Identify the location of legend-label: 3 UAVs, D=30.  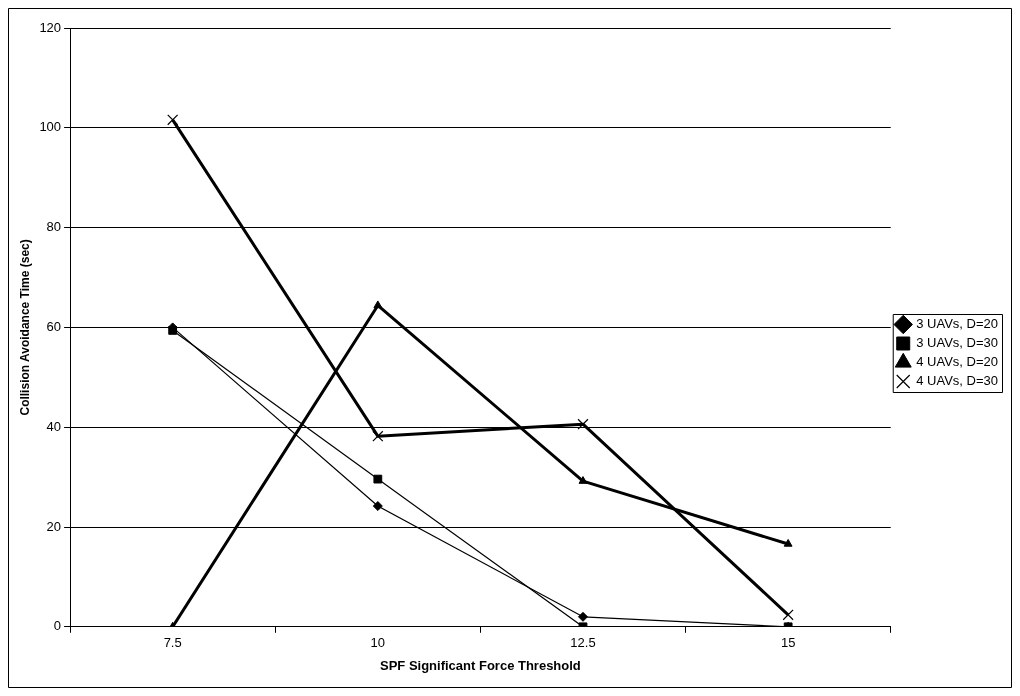
(957, 343).